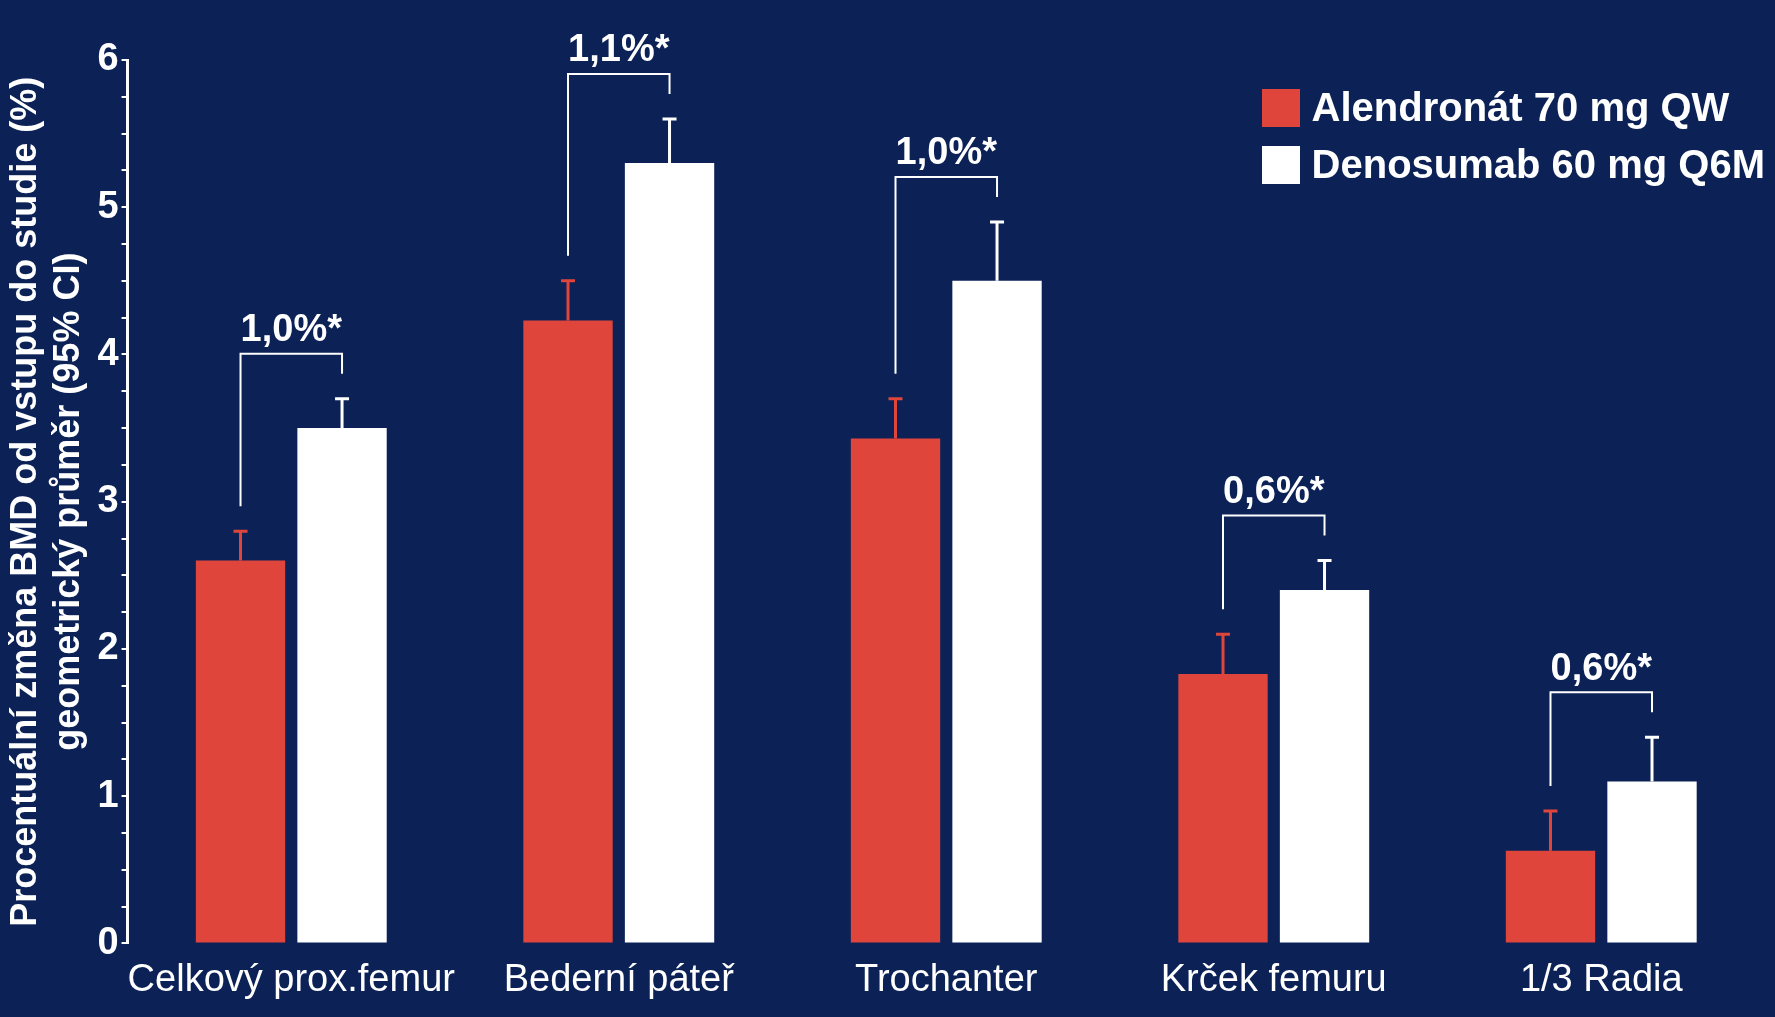 The height and width of the screenshot is (1017, 1775). I want to click on x-tick-label: Bederní páteř, so click(619, 977).